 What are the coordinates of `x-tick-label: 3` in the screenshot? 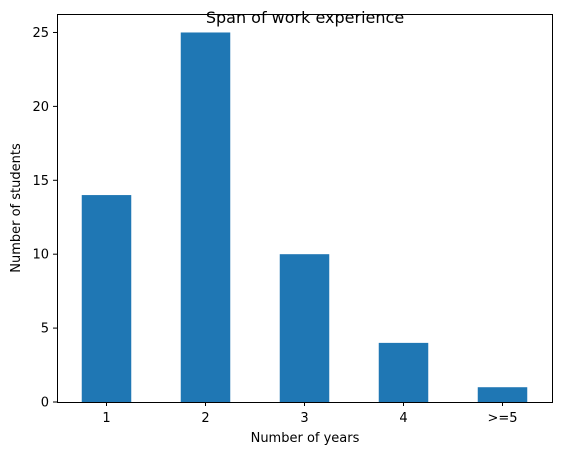 It's located at (304, 418).